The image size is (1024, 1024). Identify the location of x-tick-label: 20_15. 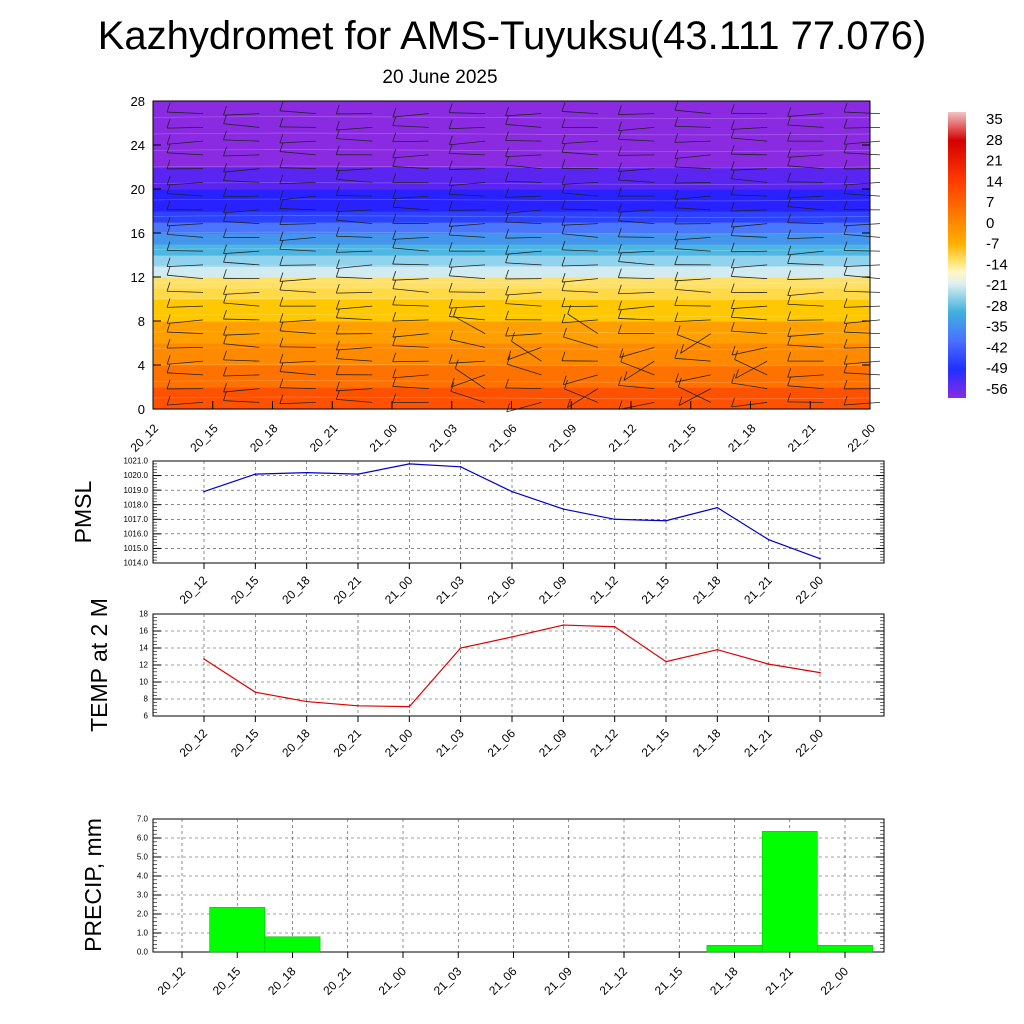
(204, 438).